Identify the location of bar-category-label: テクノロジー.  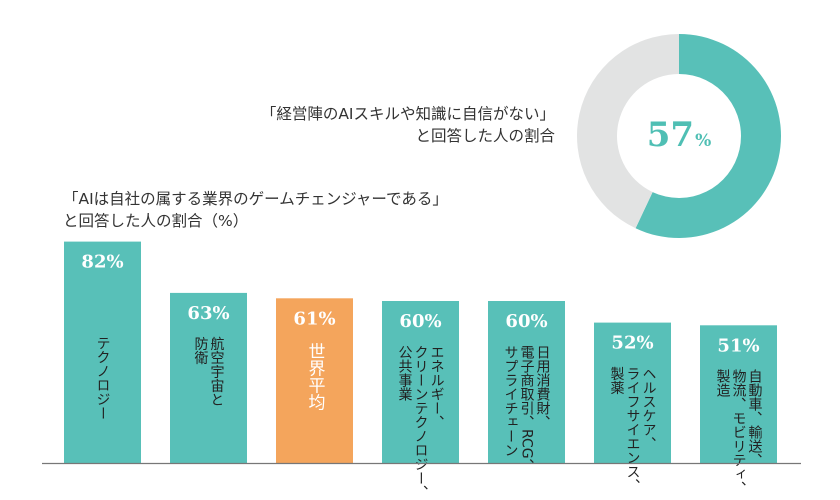
(103, 378).